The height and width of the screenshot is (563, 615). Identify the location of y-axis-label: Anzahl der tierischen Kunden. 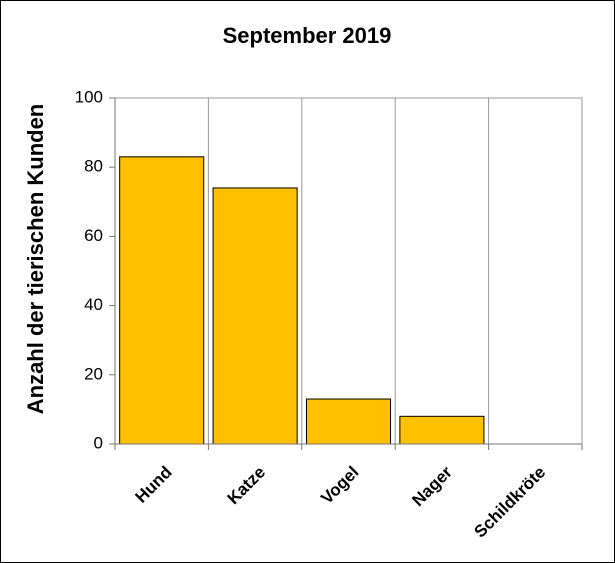
(35, 259).